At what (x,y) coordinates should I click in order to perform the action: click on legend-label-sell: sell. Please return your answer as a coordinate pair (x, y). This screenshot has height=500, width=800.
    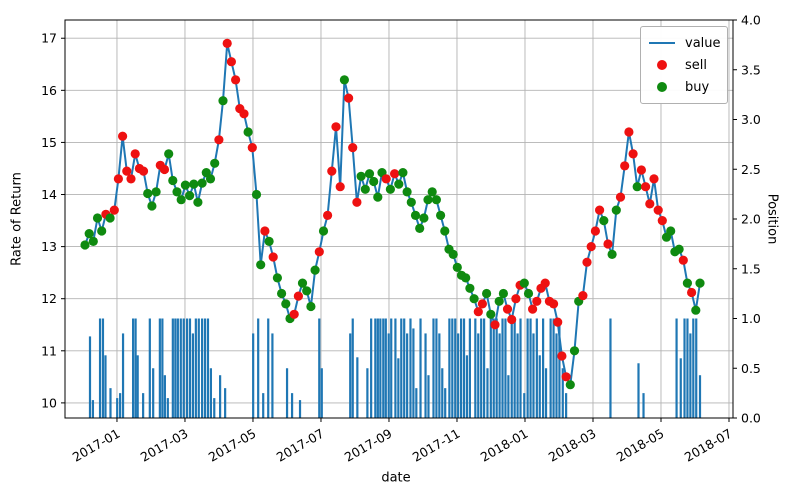
    Looking at the image, I should click on (696, 65).